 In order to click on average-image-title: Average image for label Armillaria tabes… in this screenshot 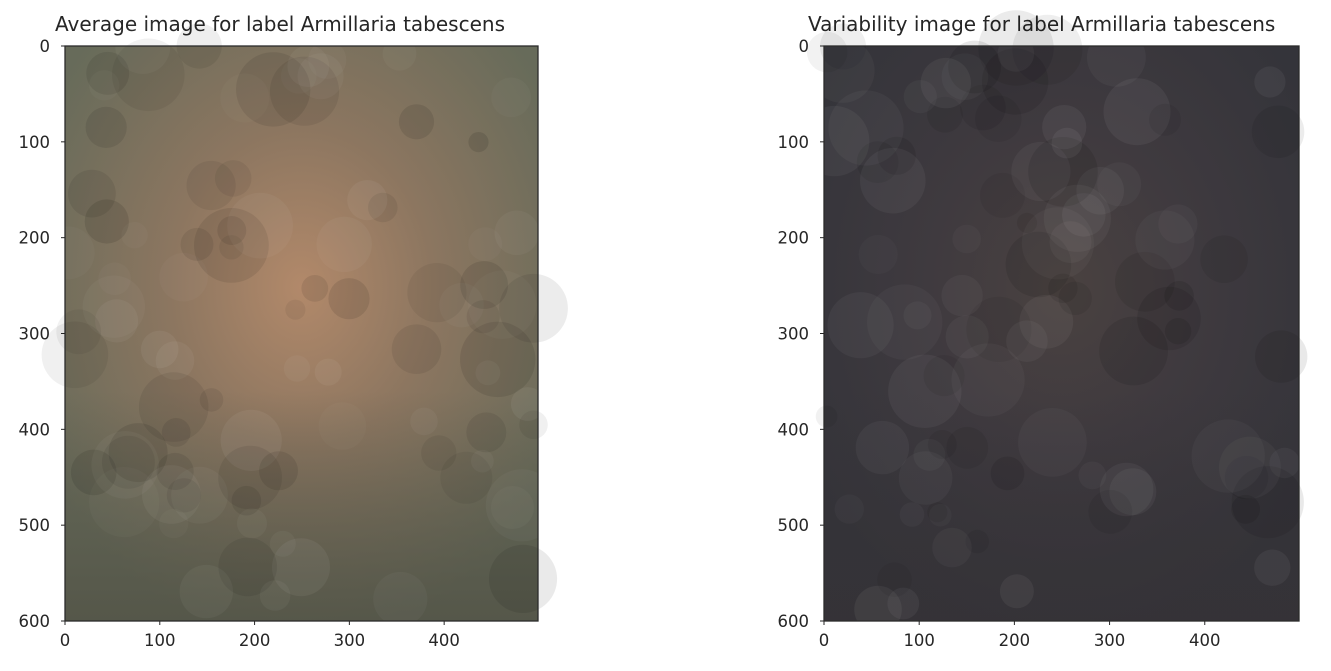, I will do `click(280, 24)`.